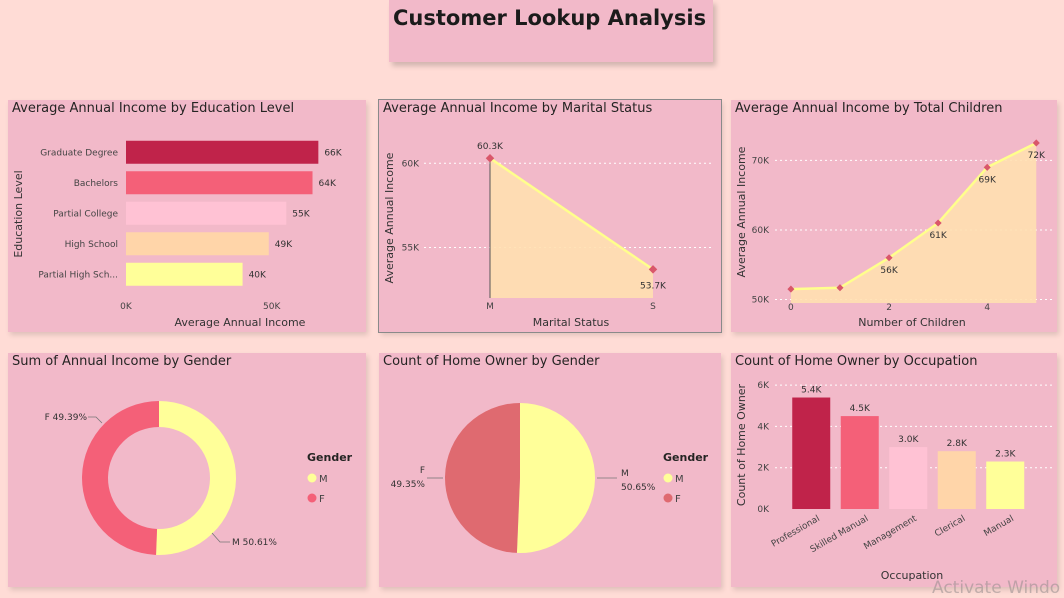  I want to click on report-title-box: Customer Lookup Analysis, so click(551, 31).